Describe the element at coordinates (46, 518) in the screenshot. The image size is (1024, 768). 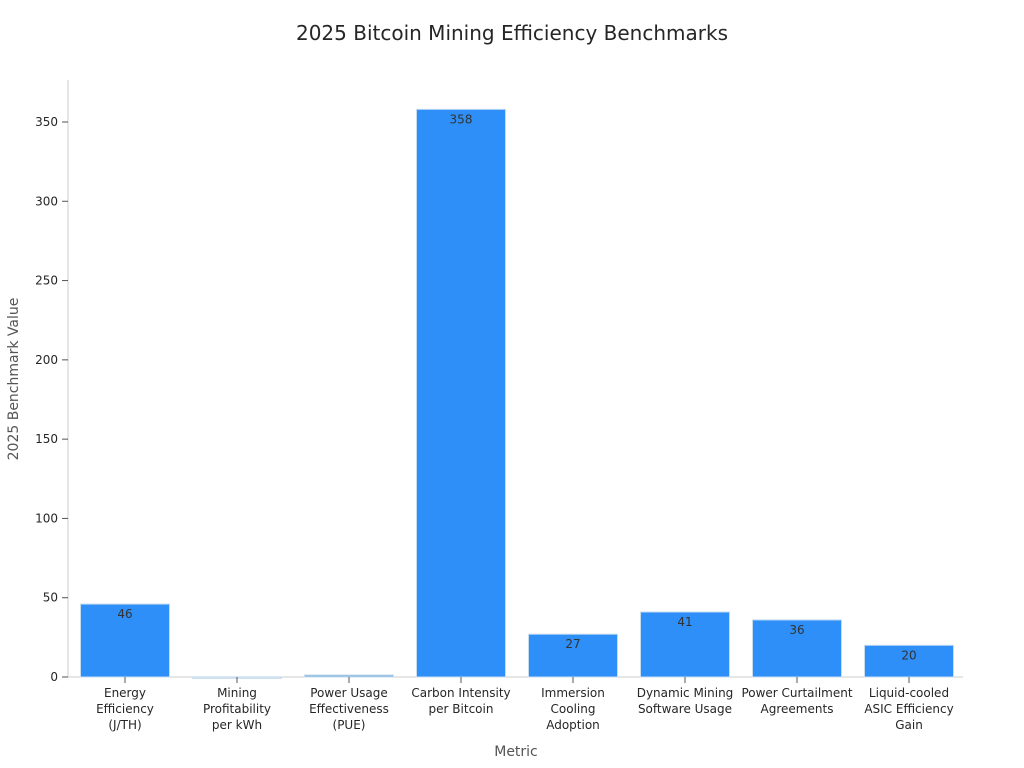
I see `y-tick-label: 100` at that location.